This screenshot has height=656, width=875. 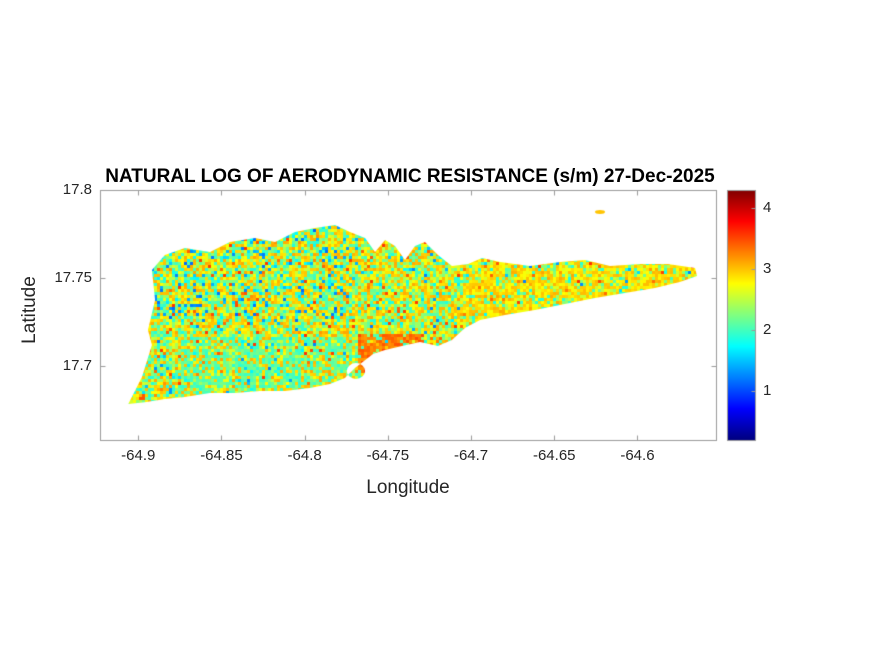 What do you see at coordinates (471, 455) in the screenshot?
I see `x-tick-label: -64.7` at bounding box center [471, 455].